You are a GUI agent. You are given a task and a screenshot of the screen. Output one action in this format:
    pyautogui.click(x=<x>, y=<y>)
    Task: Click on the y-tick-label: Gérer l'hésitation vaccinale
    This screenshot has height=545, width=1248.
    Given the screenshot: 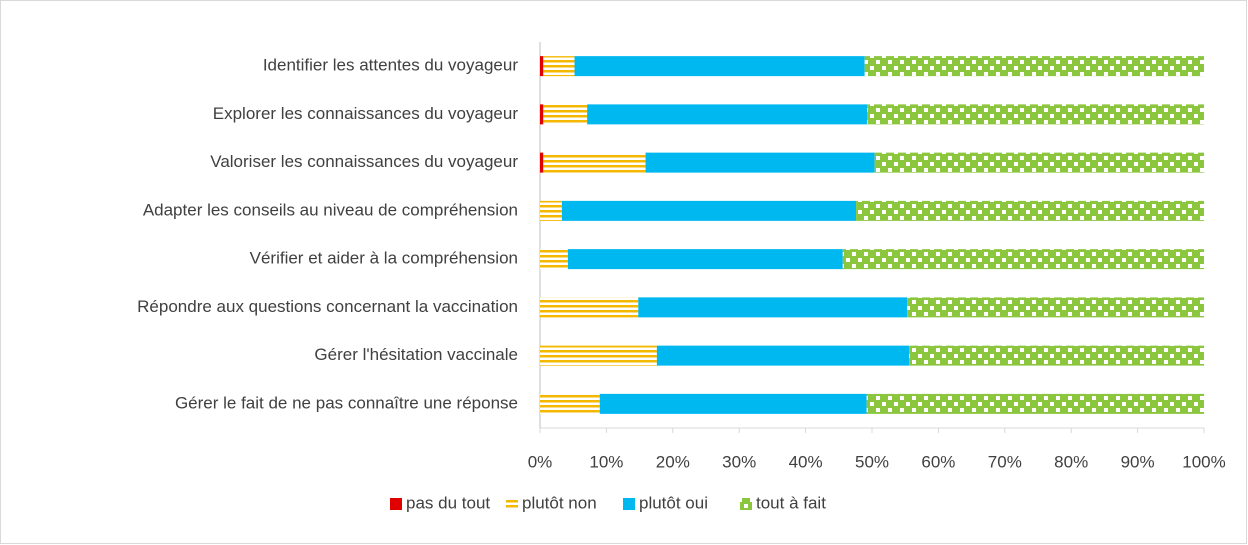 What is the action you would take?
    pyautogui.click(x=416, y=354)
    